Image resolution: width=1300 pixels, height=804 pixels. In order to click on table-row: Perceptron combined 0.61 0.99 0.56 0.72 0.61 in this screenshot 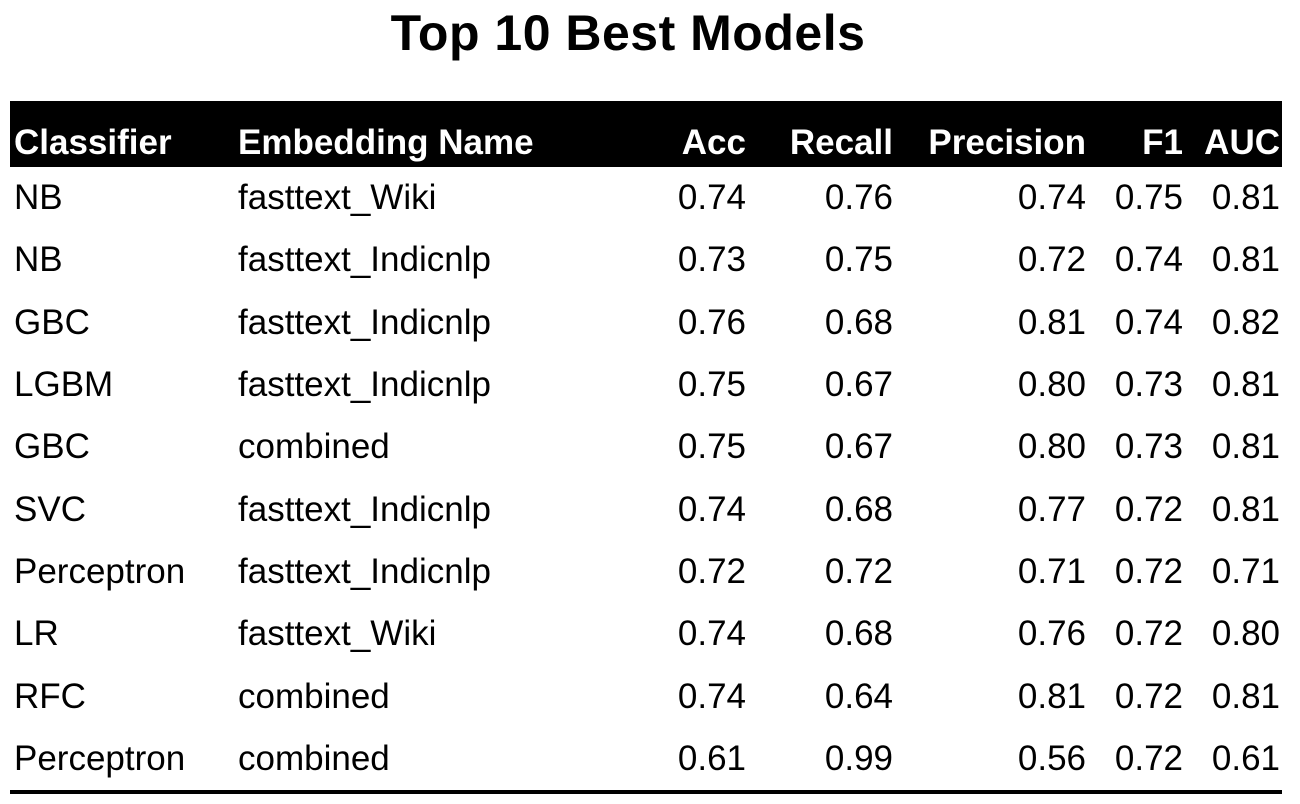, I will do `click(646, 760)`.